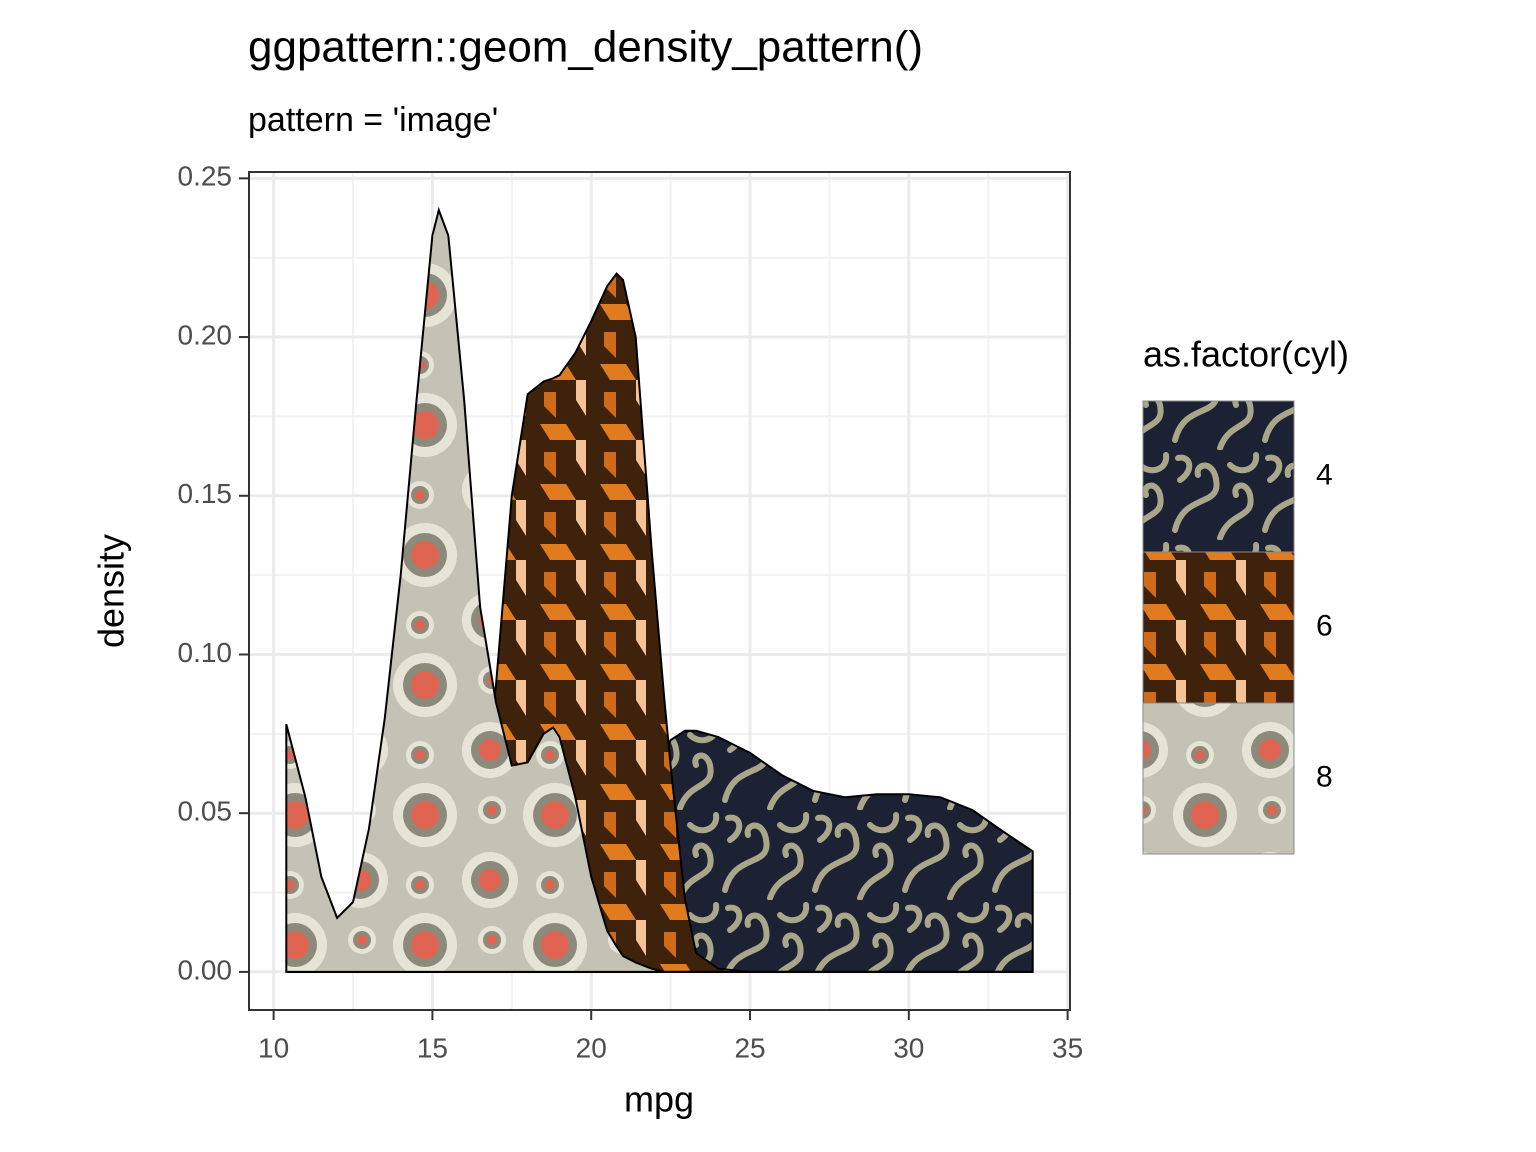 The width and height of the screenshot is (1536, 1152). Describe the element at coordinates (432, 1047) in the screenshot. I see `x-tick-label: 15` at that location.